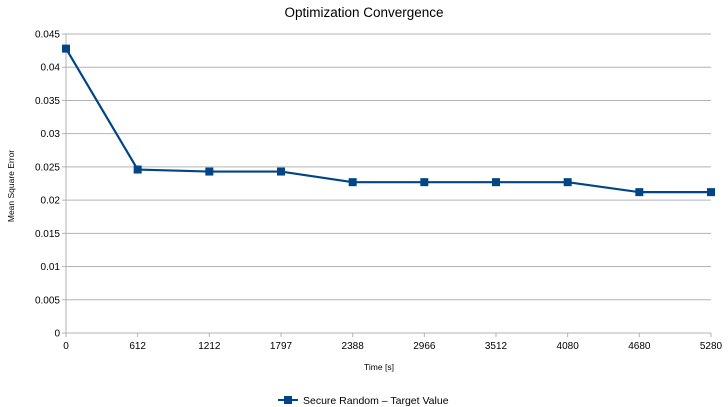  Describe the element at coordinates (353, 346) in the screenshot. I see `x-tick-label: 2388` at that location.